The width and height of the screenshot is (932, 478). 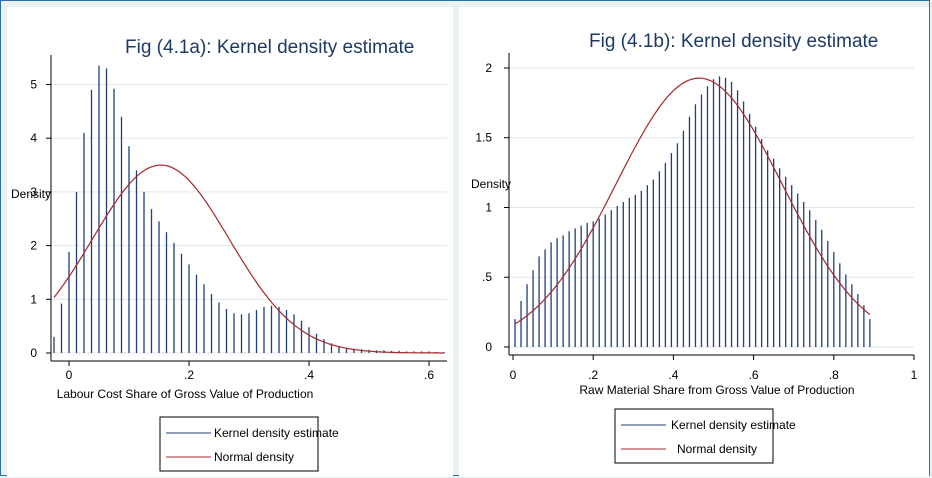 I want to click on chart-title: Fig (4.1a): Kernel density estimate, so click(x=269, y=47).